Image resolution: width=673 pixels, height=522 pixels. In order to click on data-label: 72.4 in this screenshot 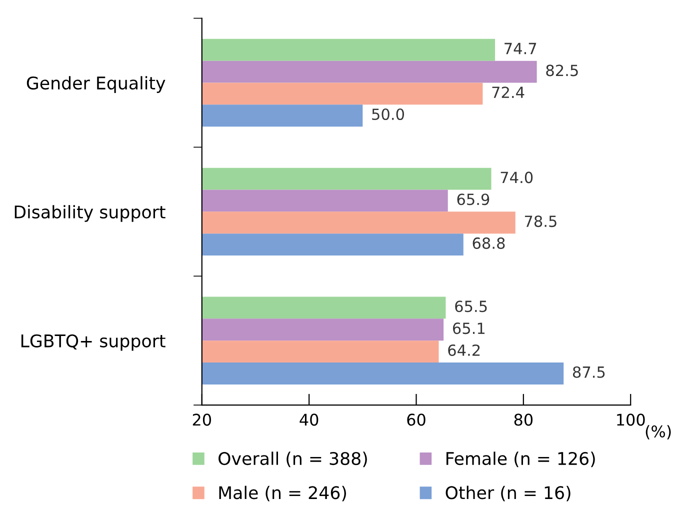, I will do `click(508, 92)`.